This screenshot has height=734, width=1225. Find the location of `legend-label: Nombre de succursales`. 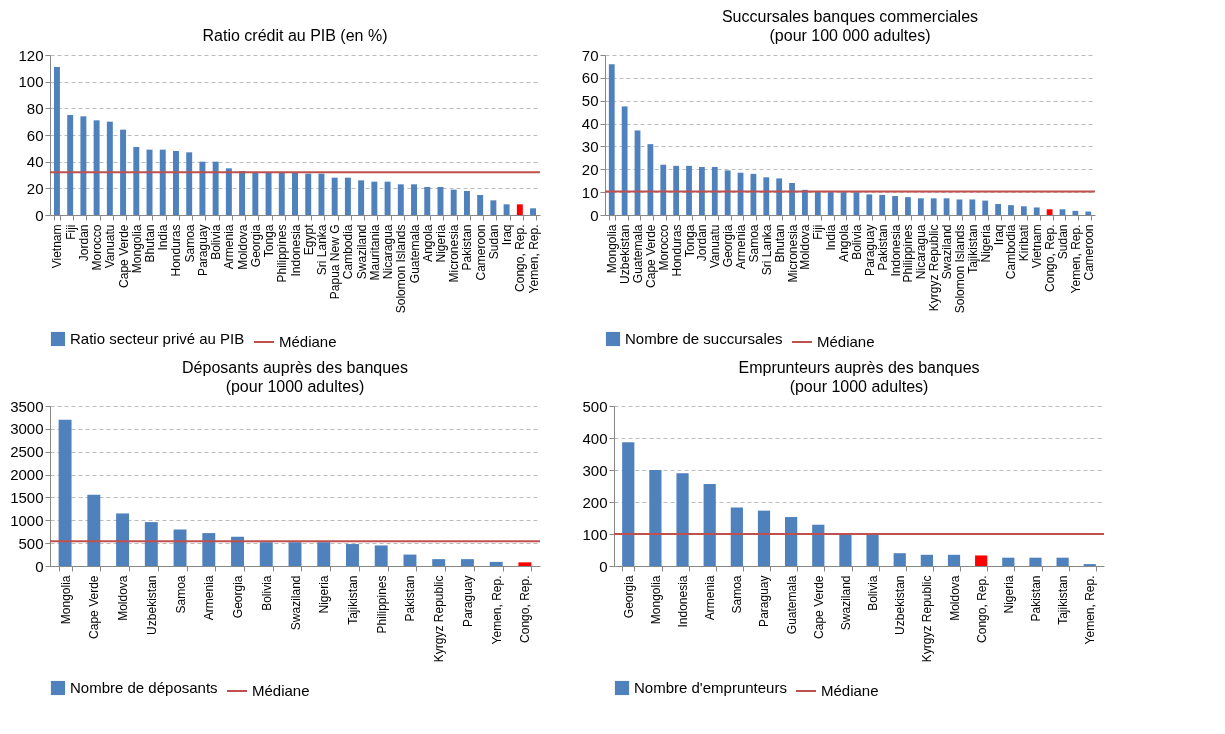

legend-label: Nombre de succursales is located at coordinates (704, 338).